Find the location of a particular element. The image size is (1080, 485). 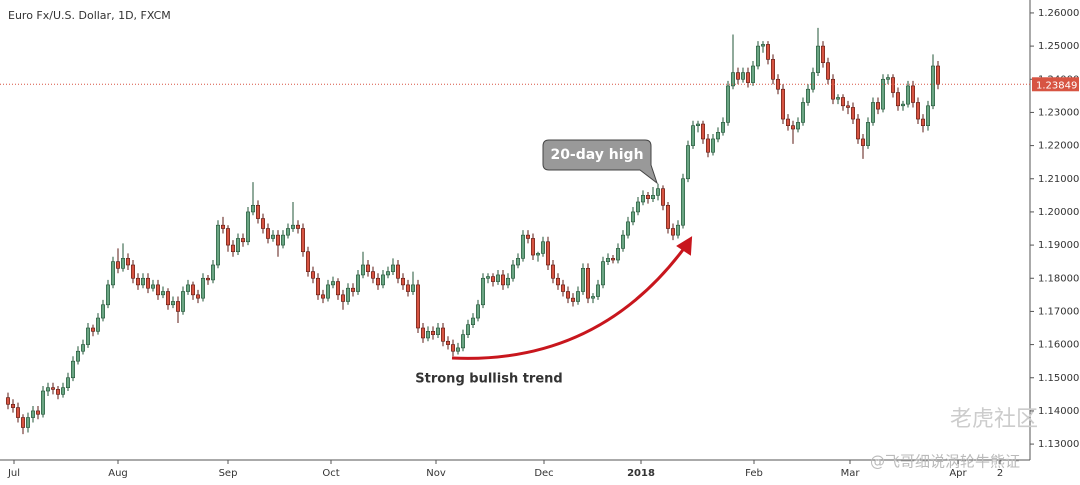

x-tick-label: Sep is located at coordinates (228, 473).